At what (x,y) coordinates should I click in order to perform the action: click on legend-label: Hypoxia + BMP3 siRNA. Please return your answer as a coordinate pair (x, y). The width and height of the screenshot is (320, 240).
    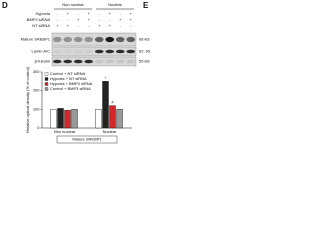
    Looking at the image, I should click on (71, 83).